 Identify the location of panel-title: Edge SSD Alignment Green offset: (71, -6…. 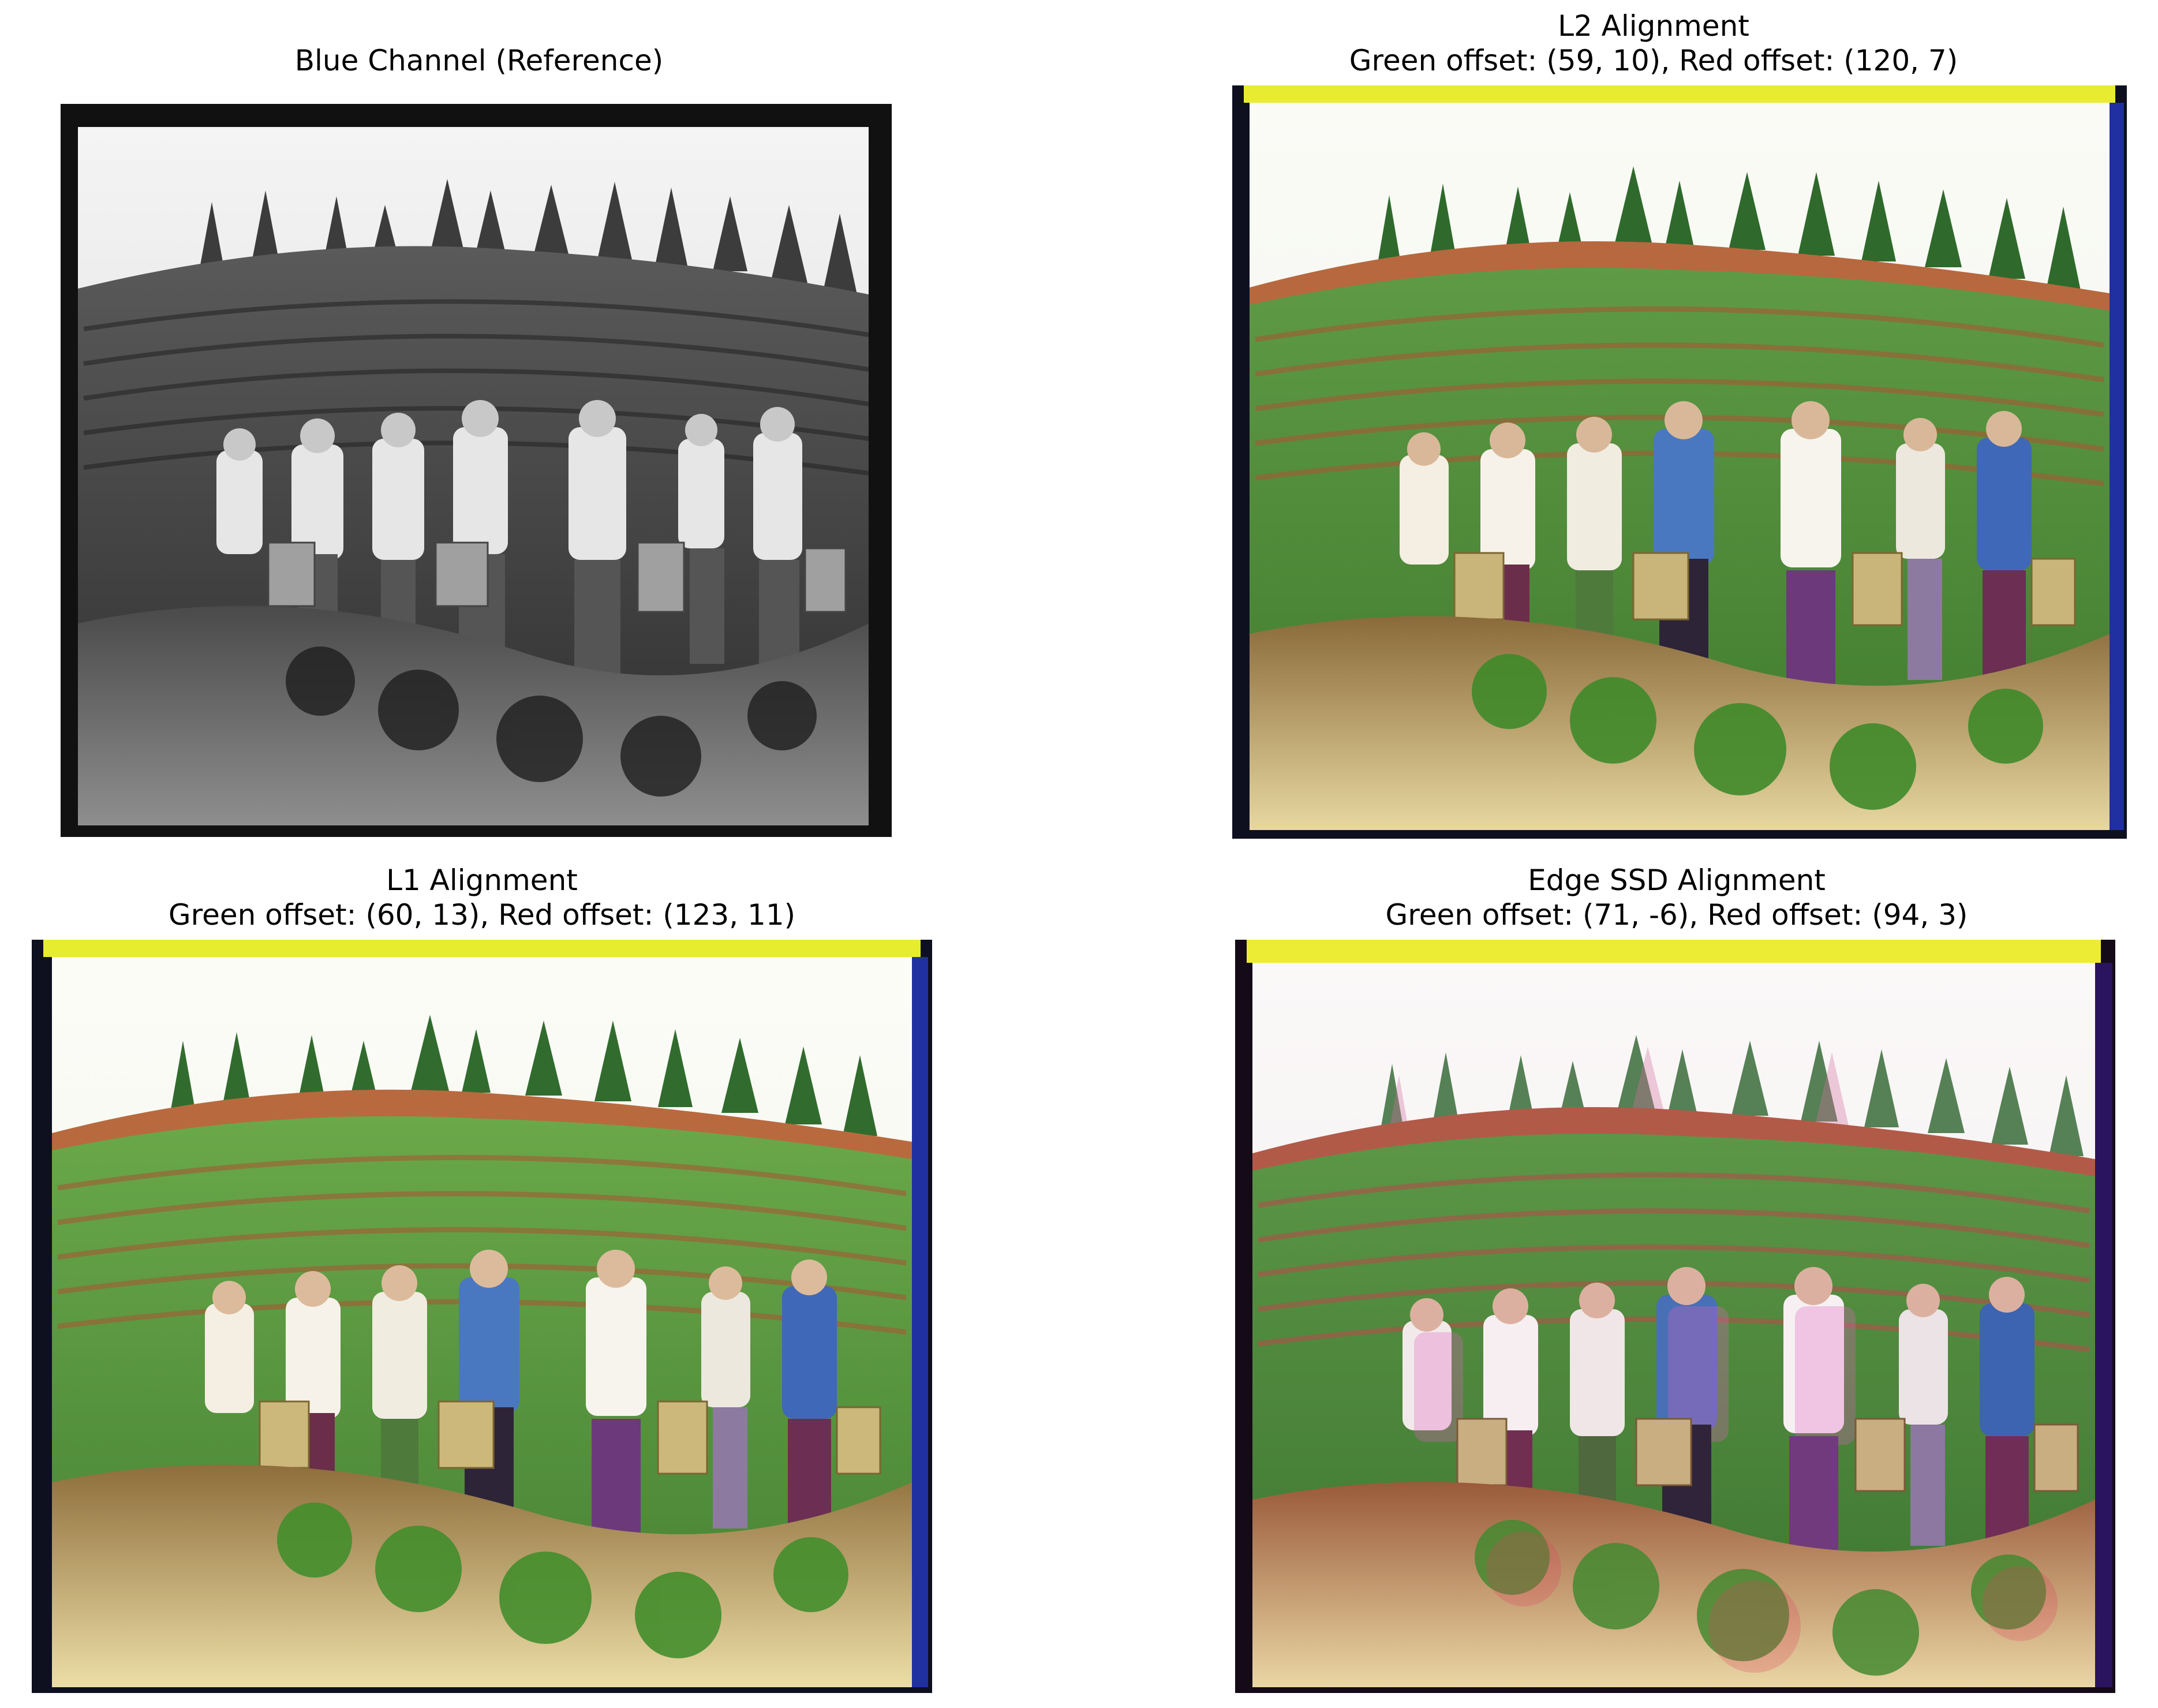
(1677, 898).